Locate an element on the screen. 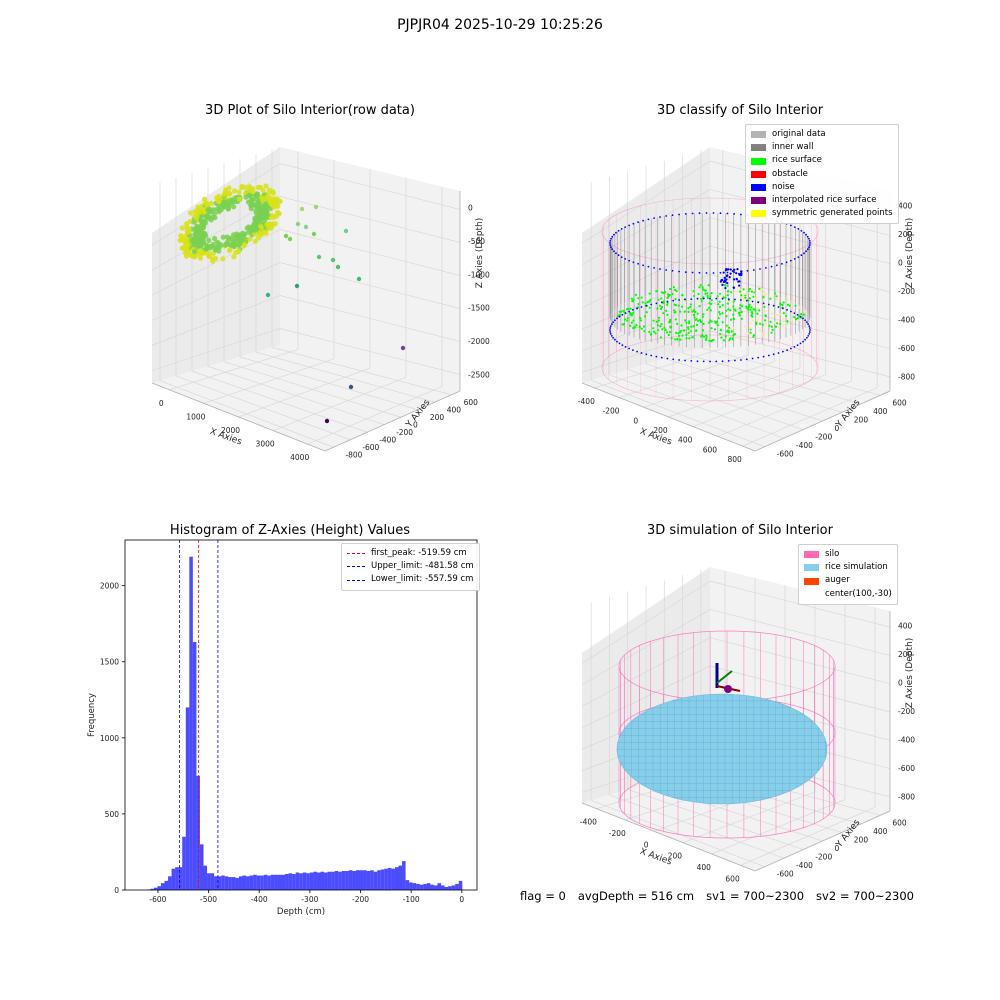 The height and width of the screenshot is (1000, 1000). chart-title: 3D simulation of Silo Interior is located at coordinates (740, 530).